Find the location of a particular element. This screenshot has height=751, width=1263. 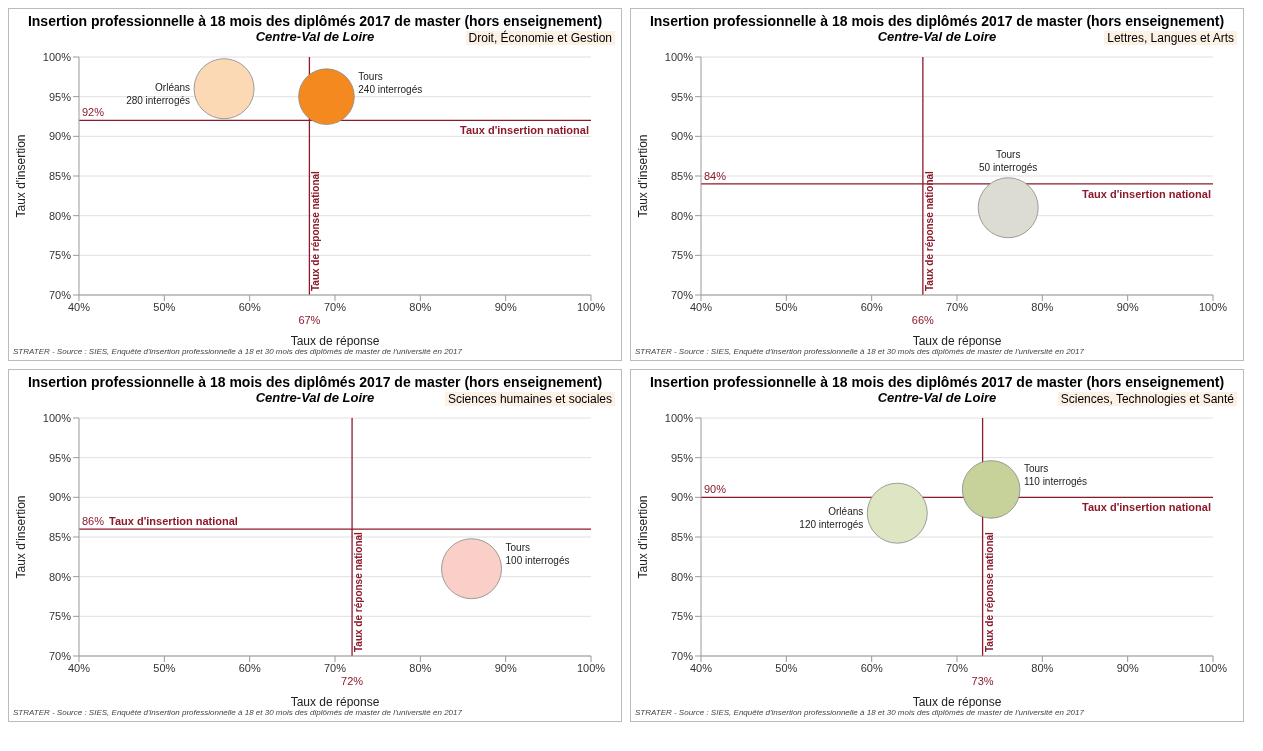

annotation: 90% is located at coordinates (715, 489).